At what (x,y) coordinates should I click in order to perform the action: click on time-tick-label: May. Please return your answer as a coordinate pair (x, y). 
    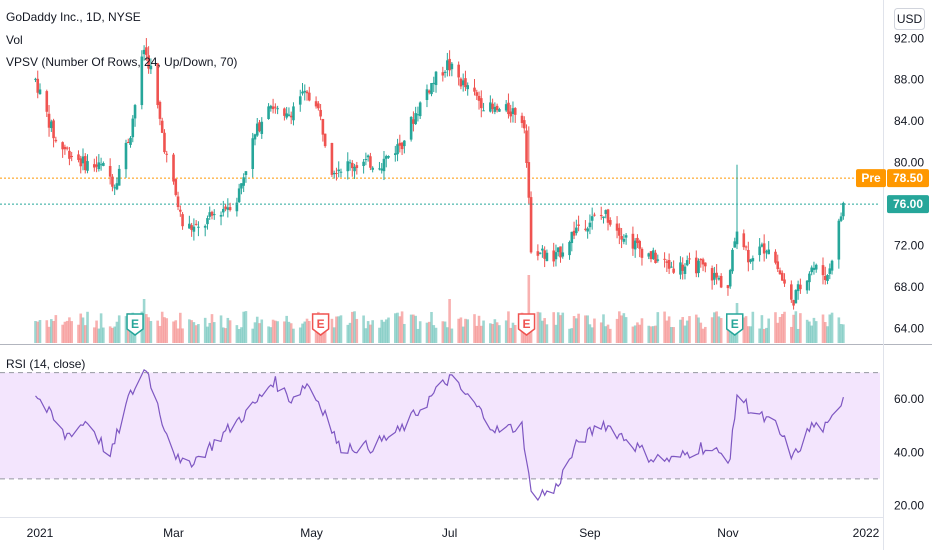
    Looking at the image, I should click on (311, 533).